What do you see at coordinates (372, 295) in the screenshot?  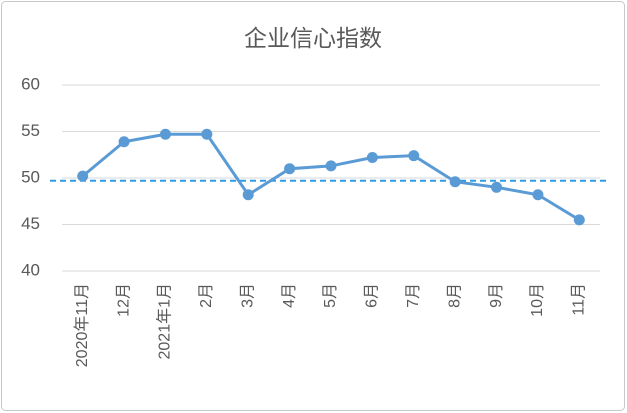 I see `x-tick-label: 6月` at bounding box center [372, 295].